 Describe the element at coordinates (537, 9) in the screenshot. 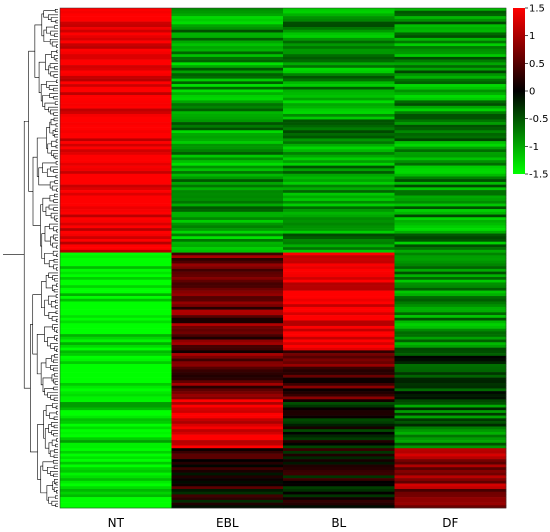

I see `legend-tick-label: 1.5` at that location.